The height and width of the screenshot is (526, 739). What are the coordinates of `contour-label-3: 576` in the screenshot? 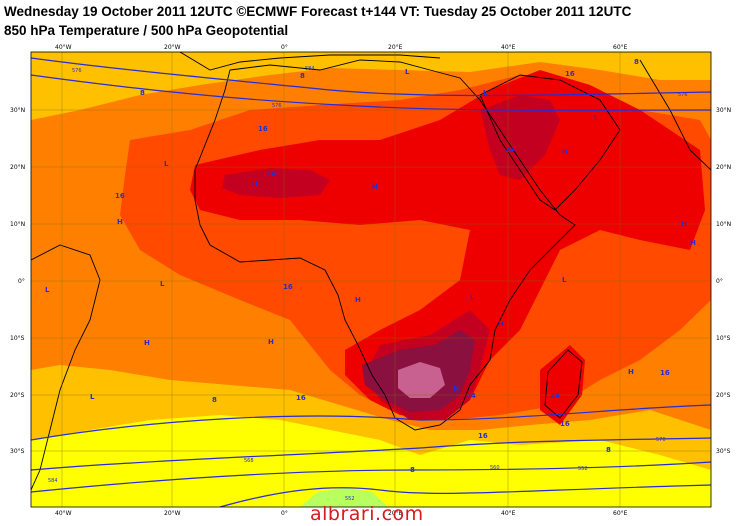 It's located at (277, 106).